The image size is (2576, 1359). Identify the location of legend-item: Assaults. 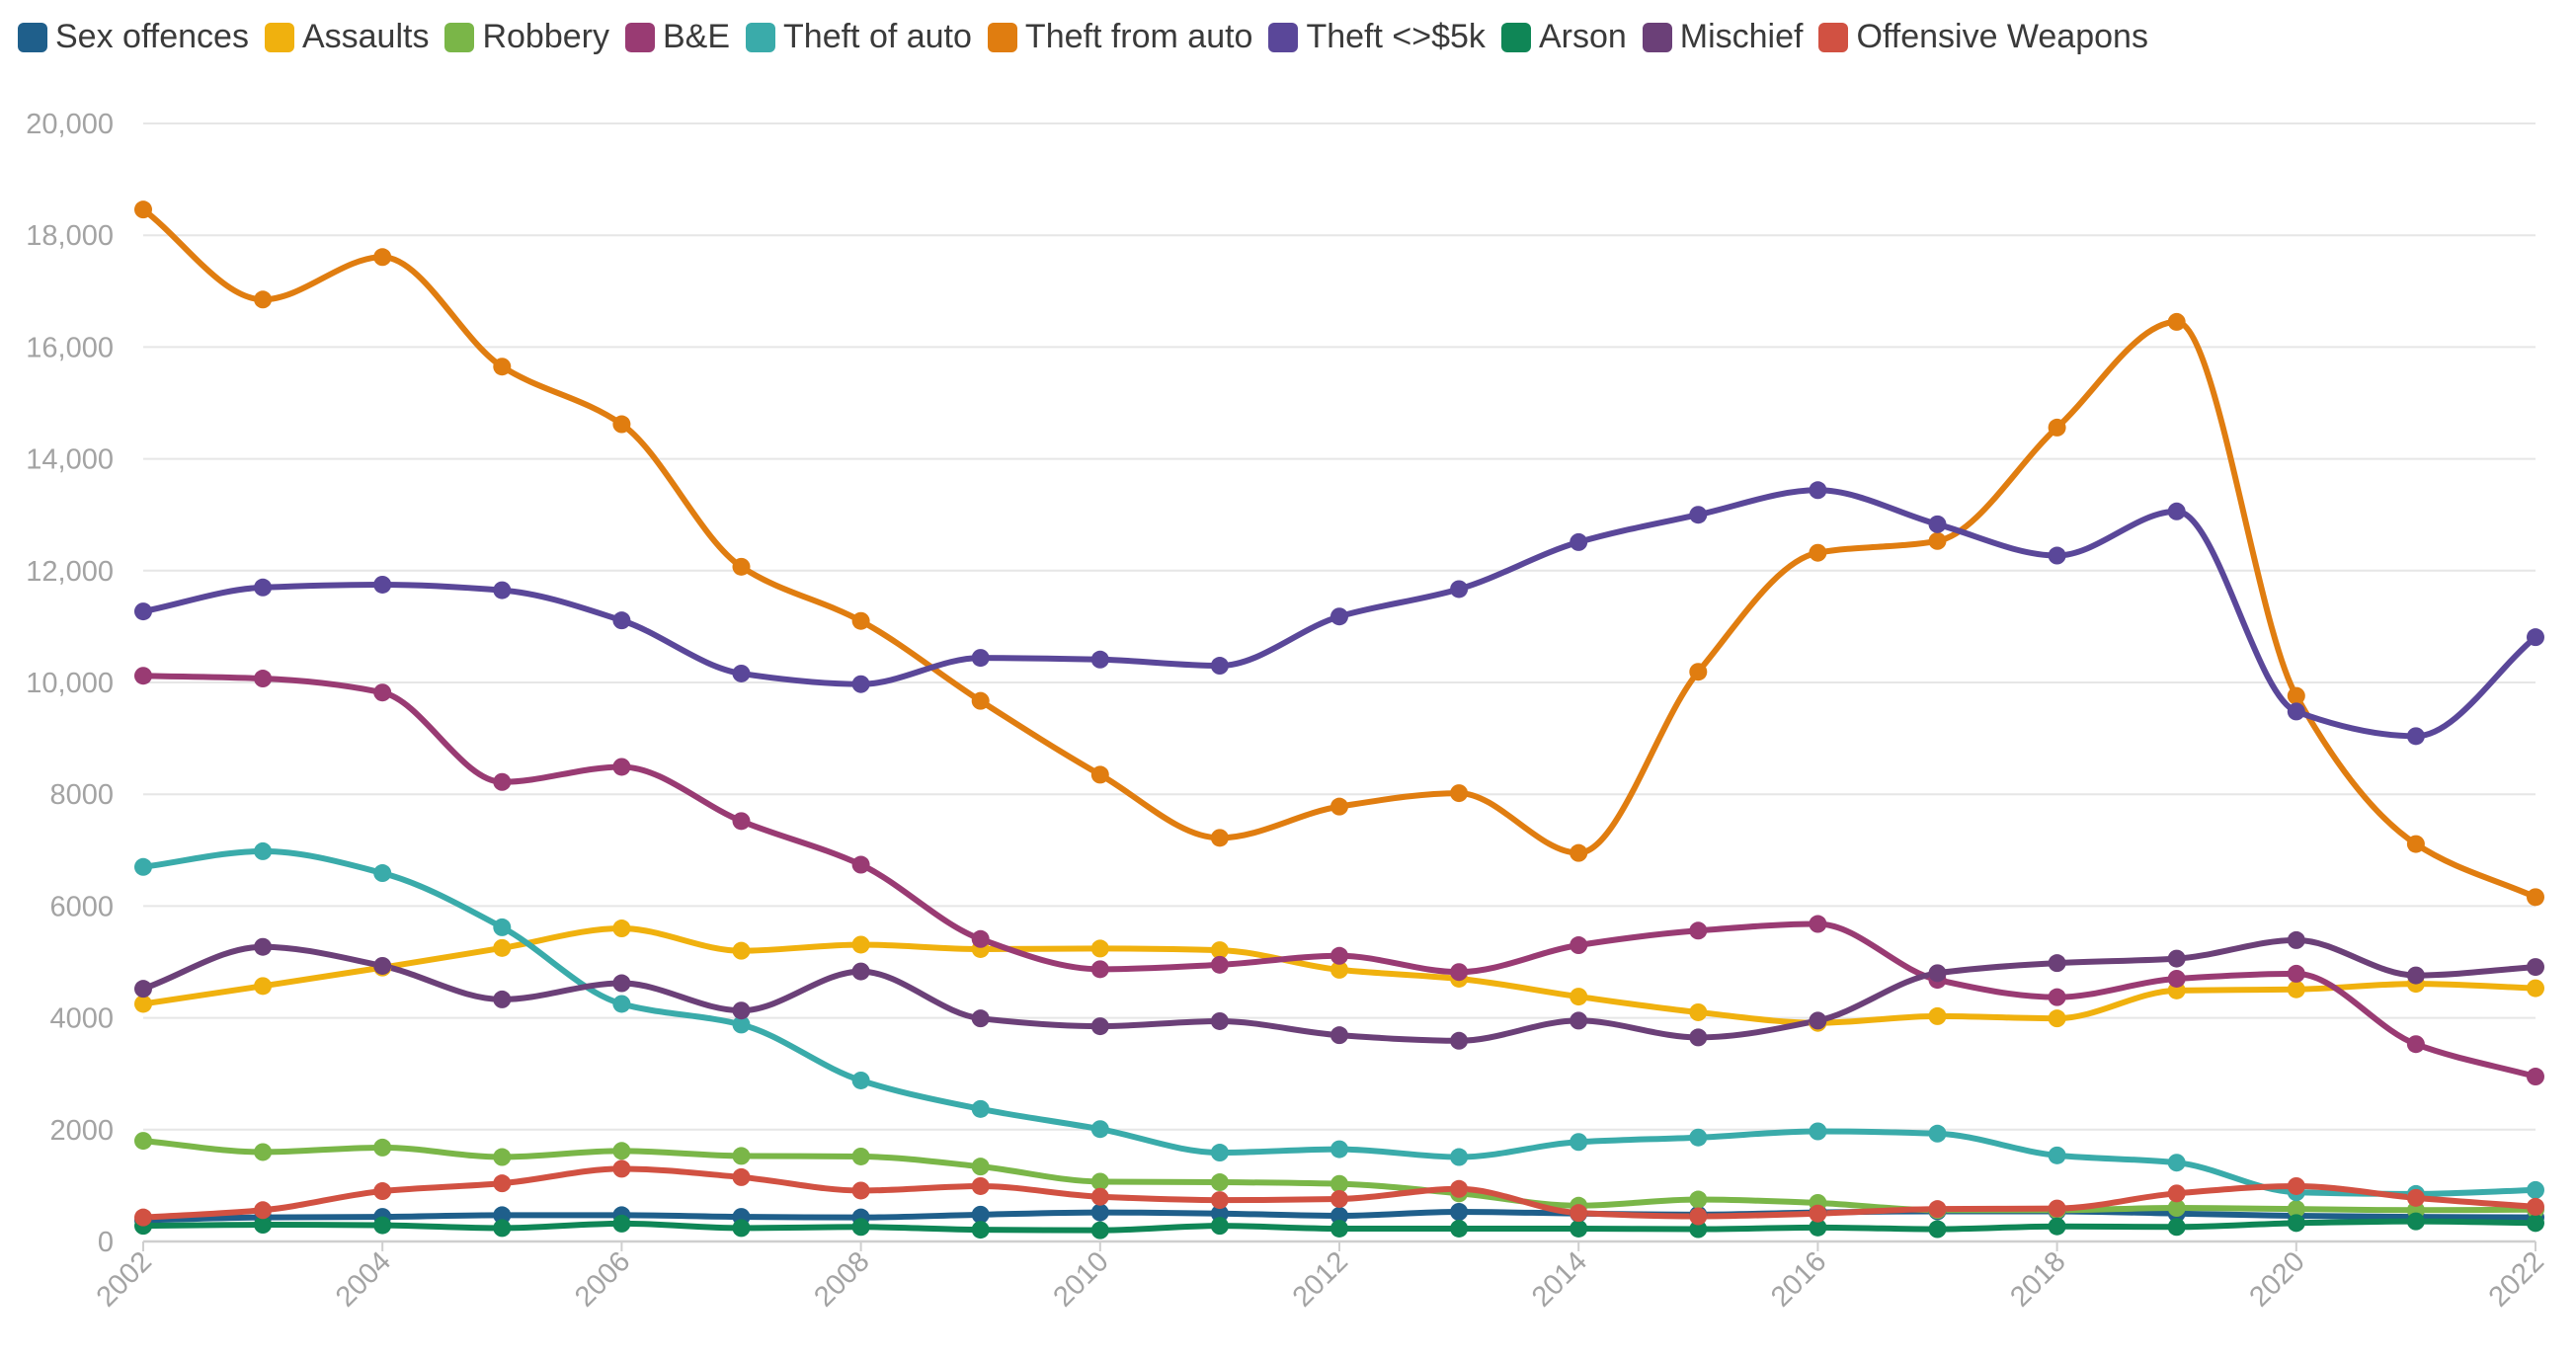
(346, 37).